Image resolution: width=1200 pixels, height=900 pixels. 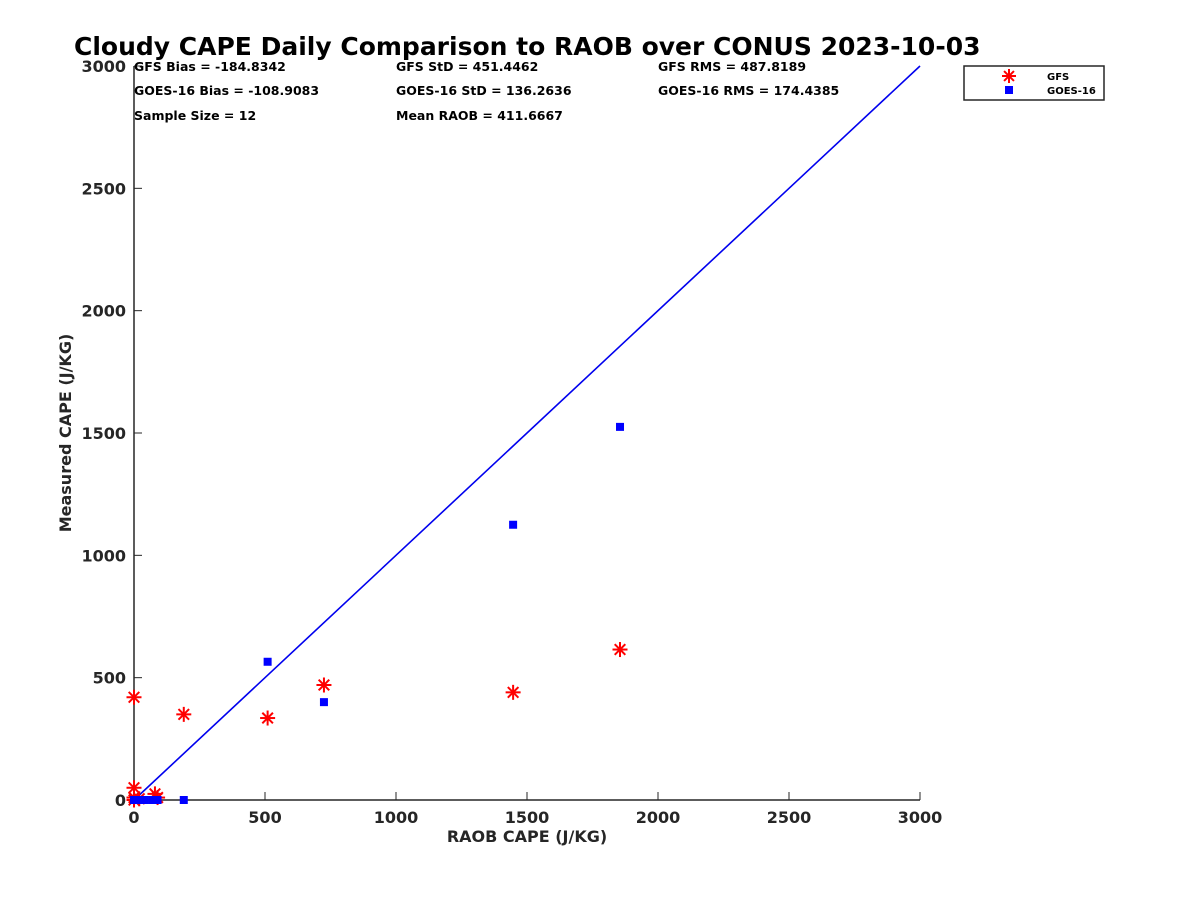 What do you see at coordinates (527, 836) in the screenshot?
I see `x-axis-label: RAOB CAPE (J/KG)` at bounding box center [527, 836].